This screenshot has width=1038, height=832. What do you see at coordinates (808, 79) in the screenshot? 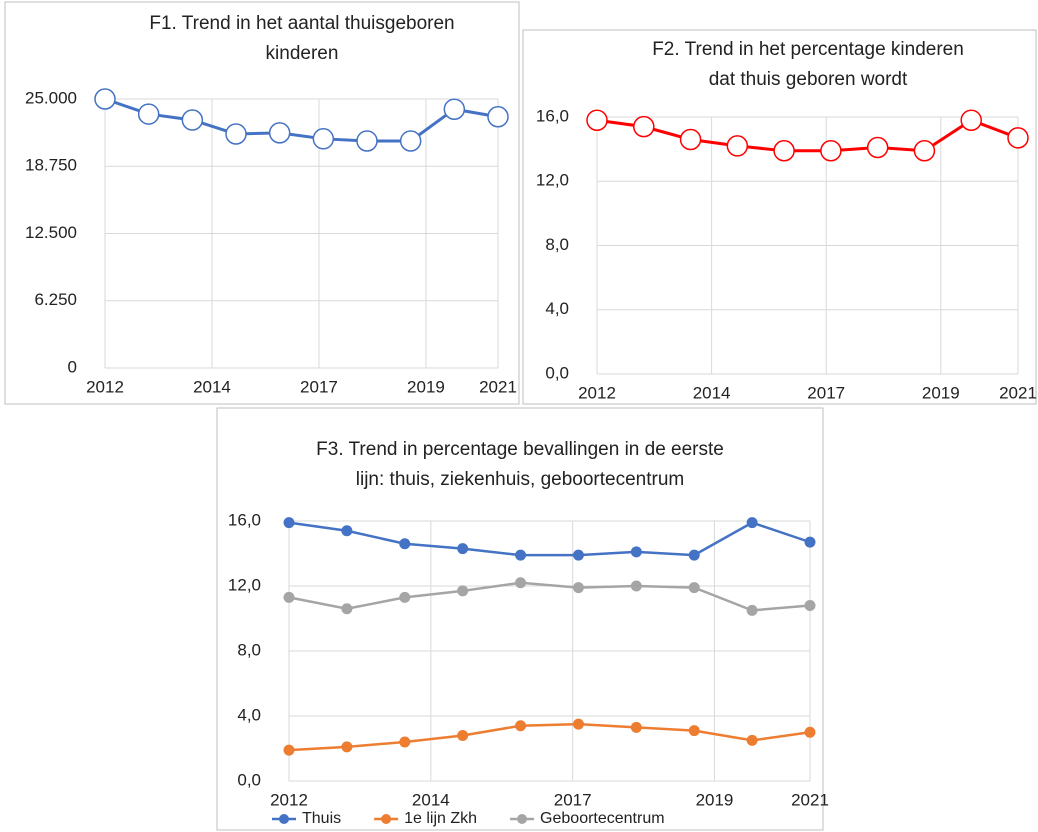
I see `chart-title: dat thuis geboren wordt` at bounding box center [808, 79].